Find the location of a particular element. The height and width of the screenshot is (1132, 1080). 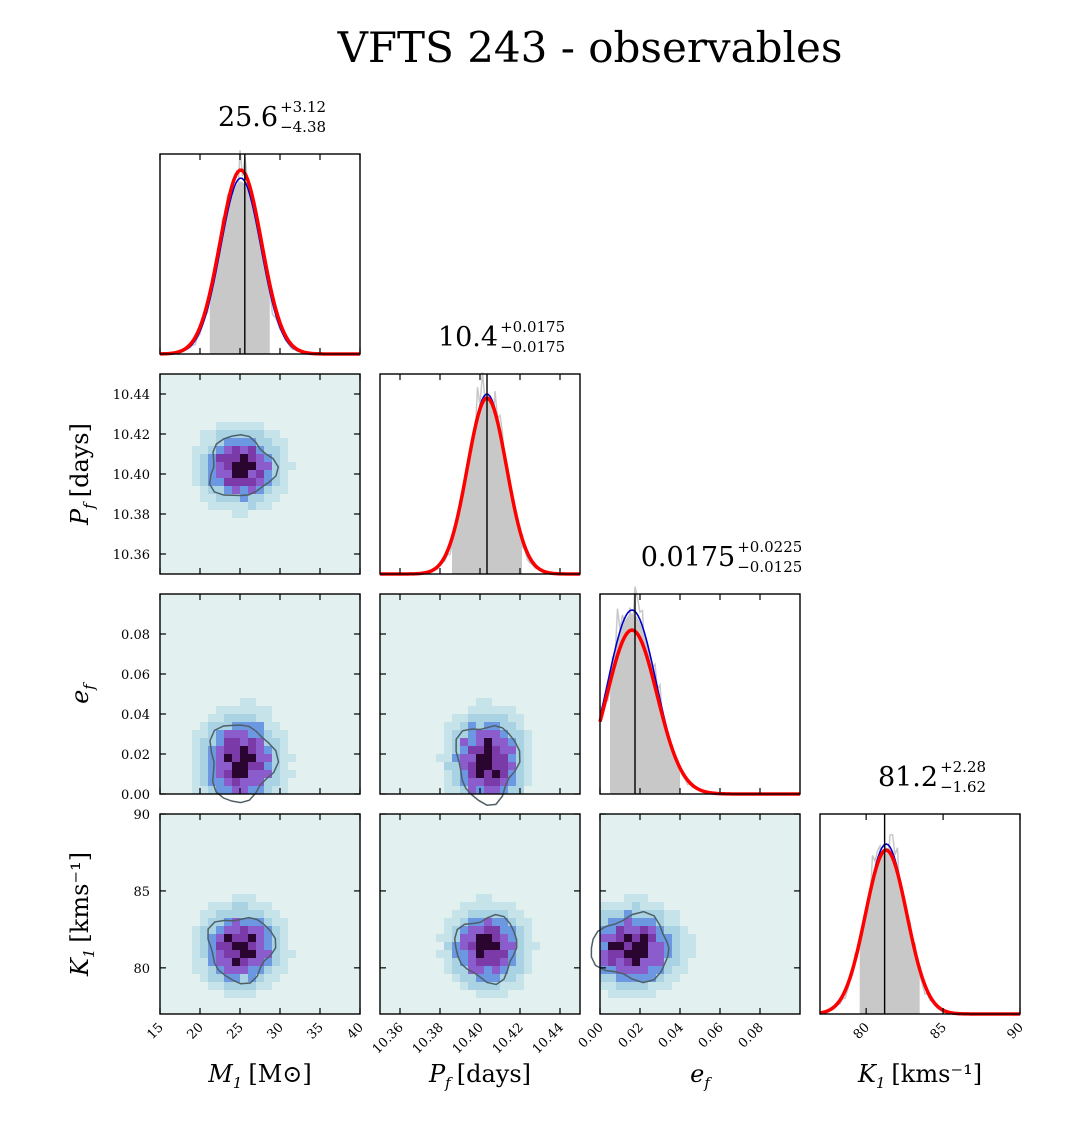

x-tick-label-ef-0: 0.00 is located at coordinates (591, 1035).